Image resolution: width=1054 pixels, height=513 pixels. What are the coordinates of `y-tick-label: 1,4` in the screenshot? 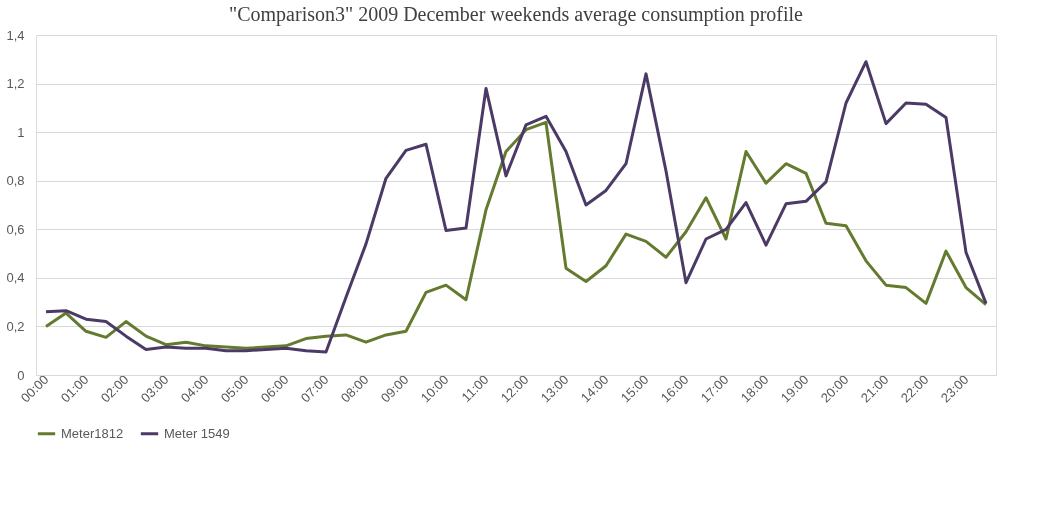 It's located at (15, 35).